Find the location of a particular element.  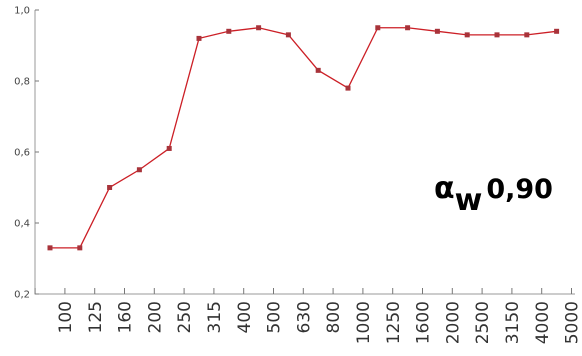

x-tick-label: 250 is located at coordinates (185, 317).